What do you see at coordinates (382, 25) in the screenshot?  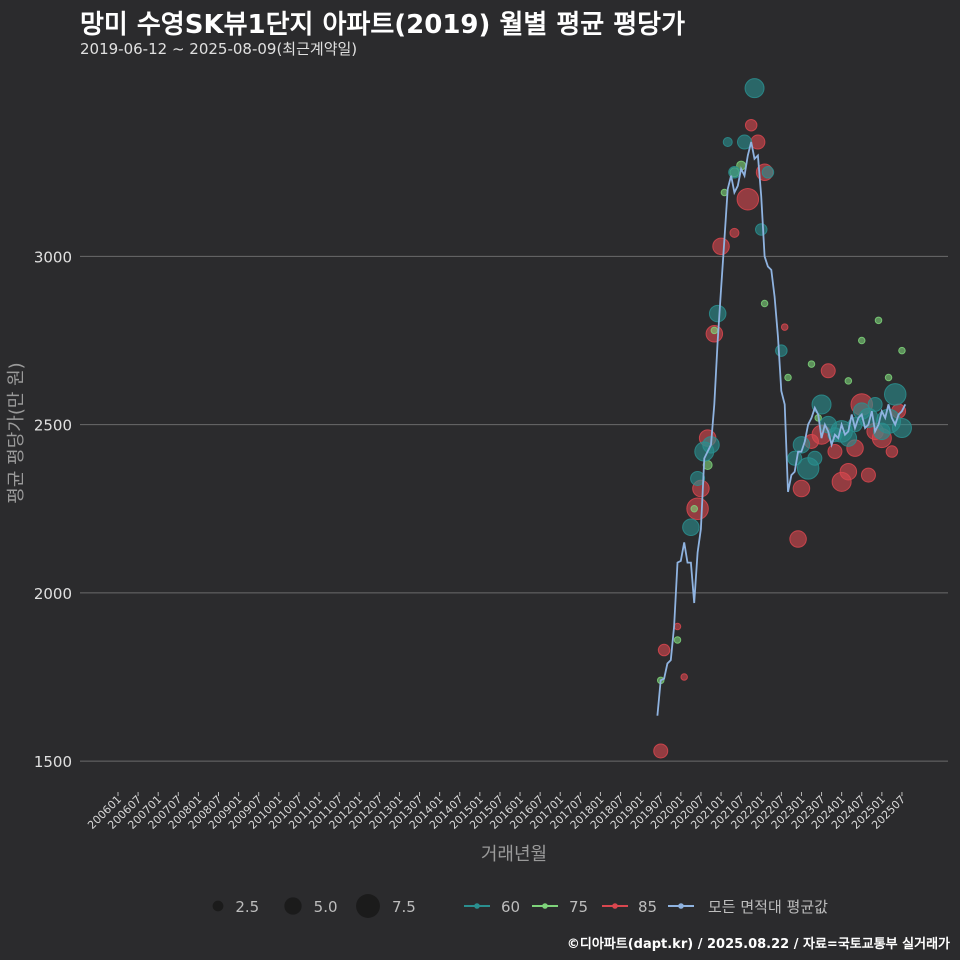 I see `chart-title: 망미 수영SK뷰1단지 아파트(2019) 월별 평균 평당가` at bounding box center [382, 25].